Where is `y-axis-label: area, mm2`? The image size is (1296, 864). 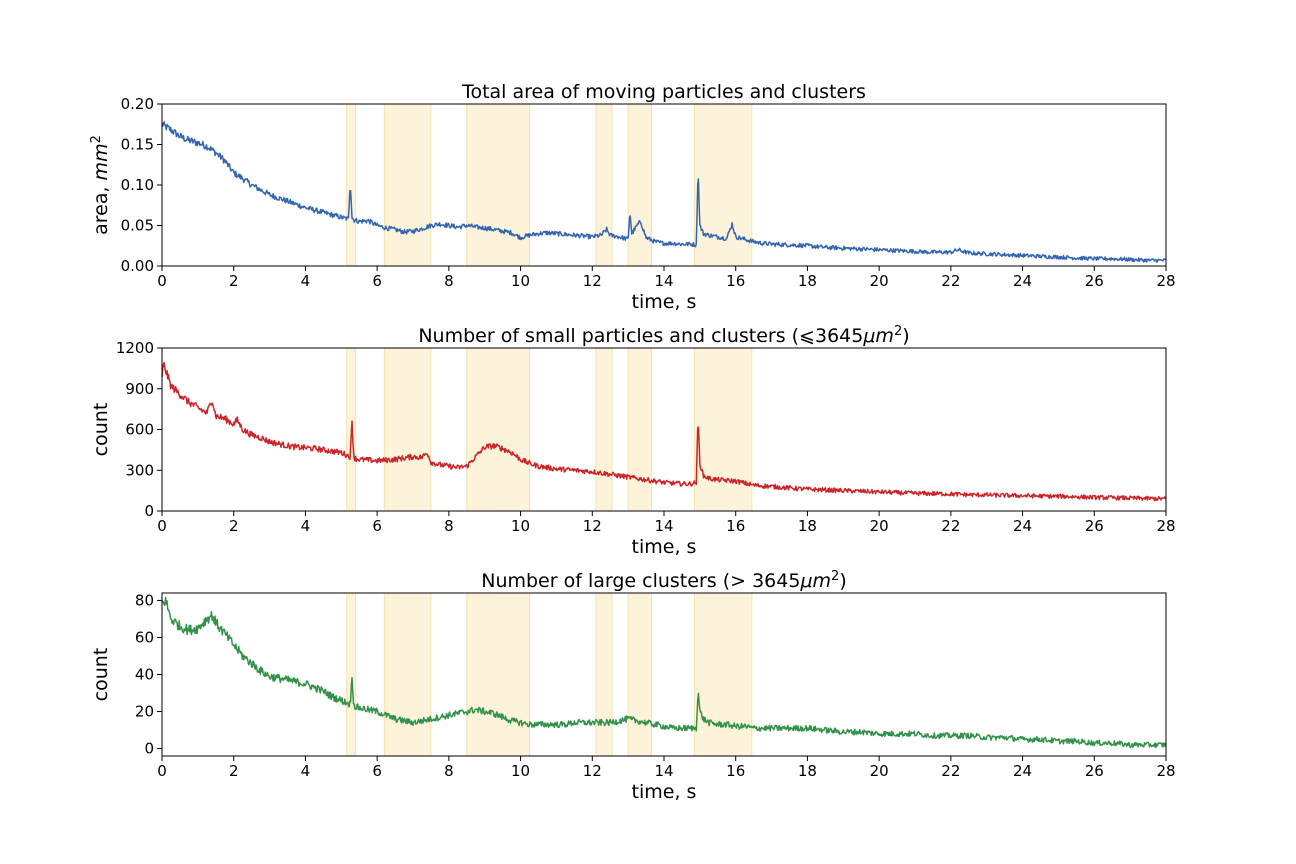
y-axis-label: area, mm2 is located at coordinates (101, 185).